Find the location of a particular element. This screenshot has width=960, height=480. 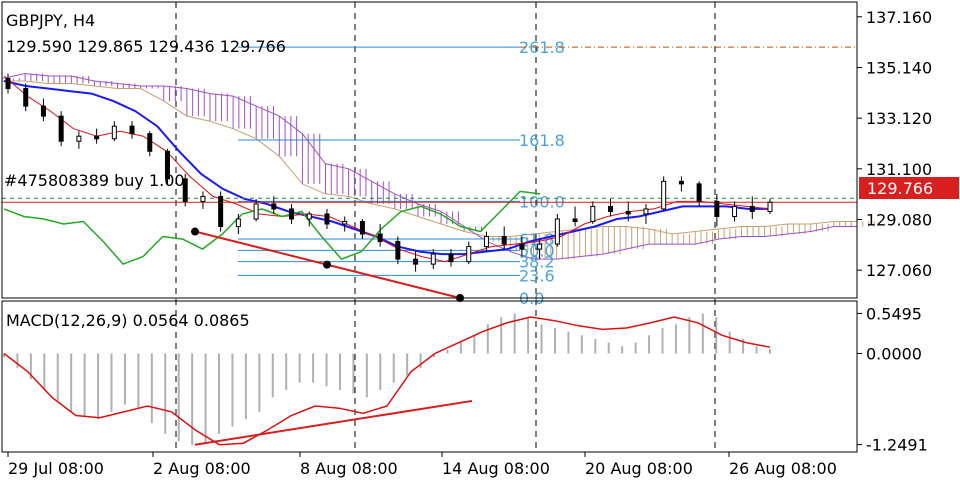

macd-tick-label: -1.2491 is located at coordinates (897, 445).